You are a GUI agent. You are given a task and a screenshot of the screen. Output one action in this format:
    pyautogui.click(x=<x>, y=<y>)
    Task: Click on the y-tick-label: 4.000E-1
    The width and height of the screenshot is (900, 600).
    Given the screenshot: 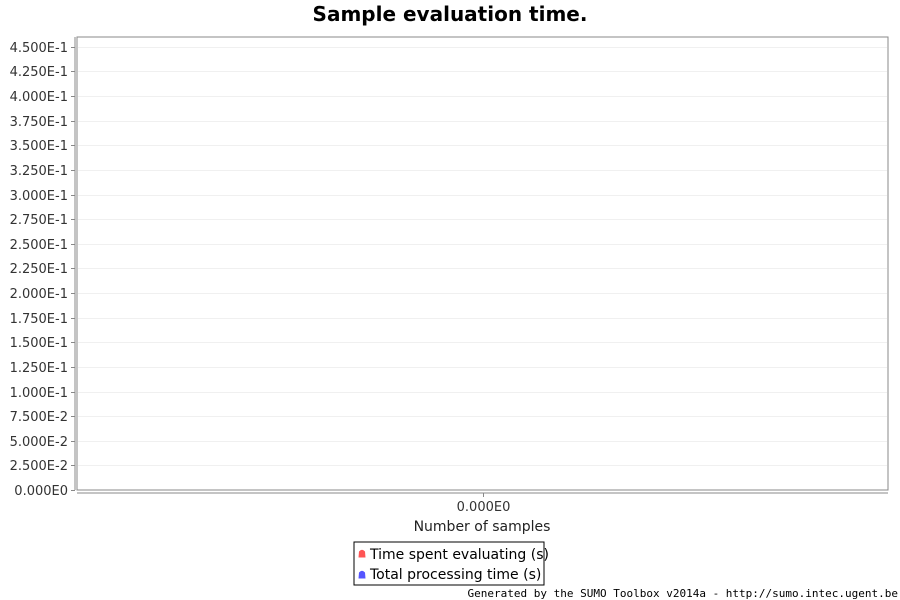 What is the action you would take?
    pyautogui.click(x=39, y=97)
    